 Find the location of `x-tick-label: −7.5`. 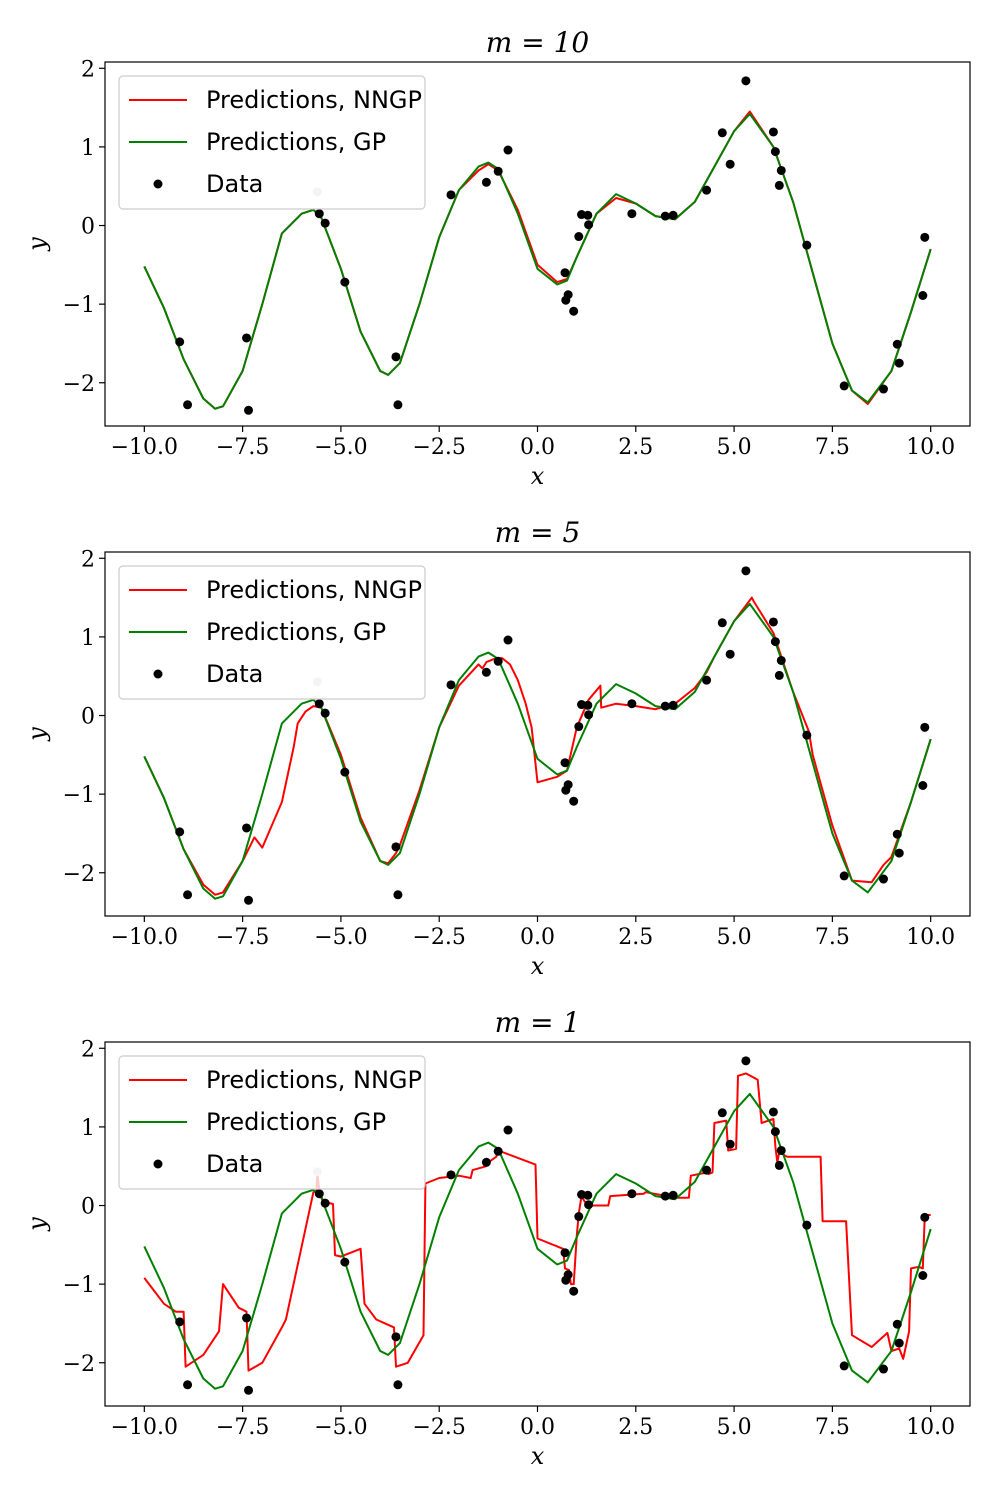

x-tick-label: −7.5 is located at coordinates (242, 1427).